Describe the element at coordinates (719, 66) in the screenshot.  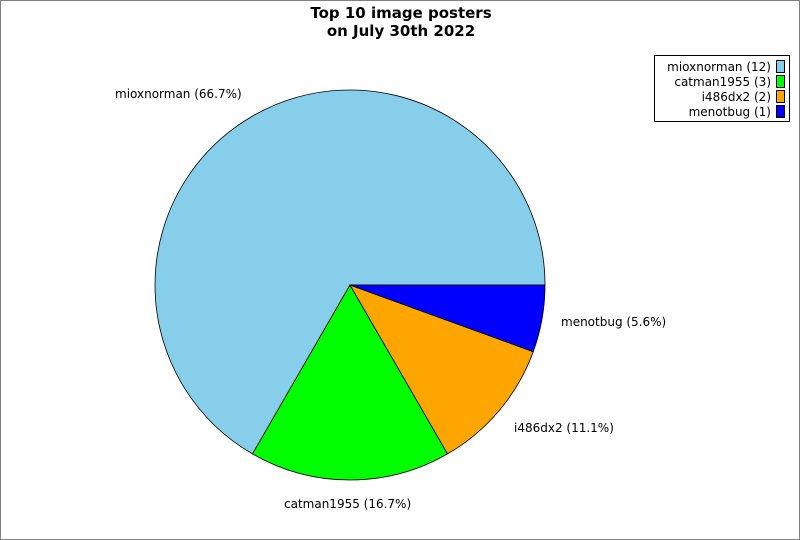
I see `legend-label: mioxnorman (12)` at that location.